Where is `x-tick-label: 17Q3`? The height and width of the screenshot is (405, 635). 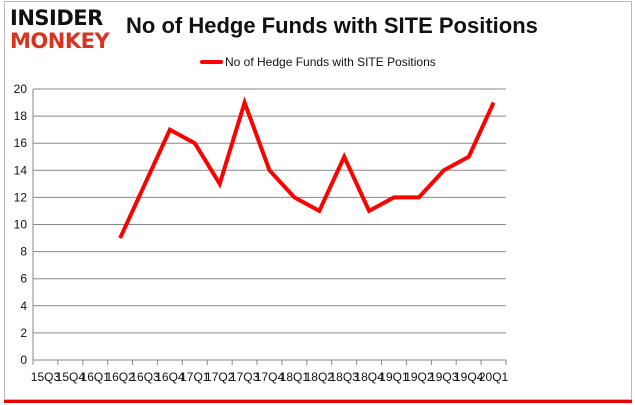 x-tick-label: 17Q3 is located at coordinates (245, 377).